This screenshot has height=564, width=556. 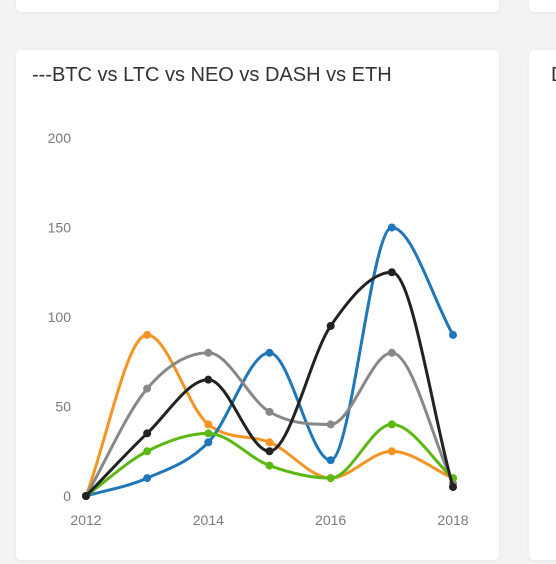 What do you see at coordinates (67, 496) in the screenshot?
I see `y-tick-label: 0` at bounding box center [67, 496].